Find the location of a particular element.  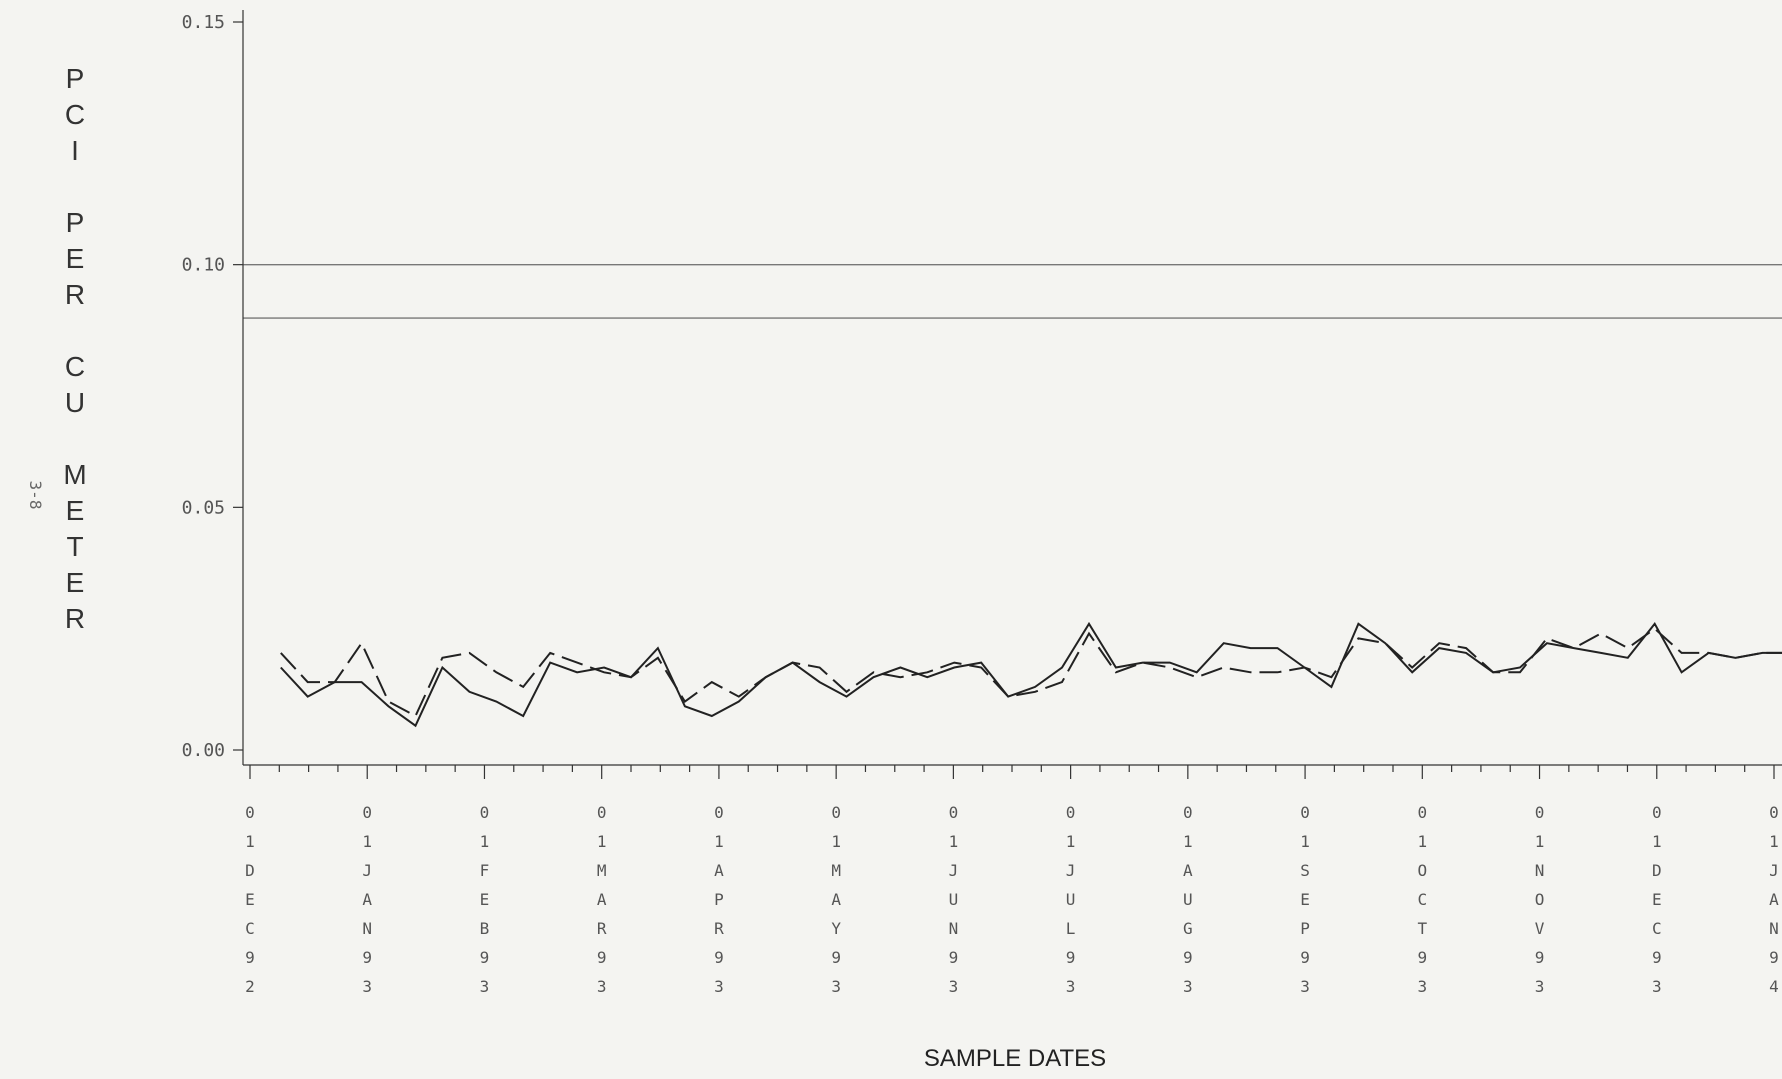

y-tick-labels: 0.00 0.05 0.10 0.15 is located at coordinates (203, 386).